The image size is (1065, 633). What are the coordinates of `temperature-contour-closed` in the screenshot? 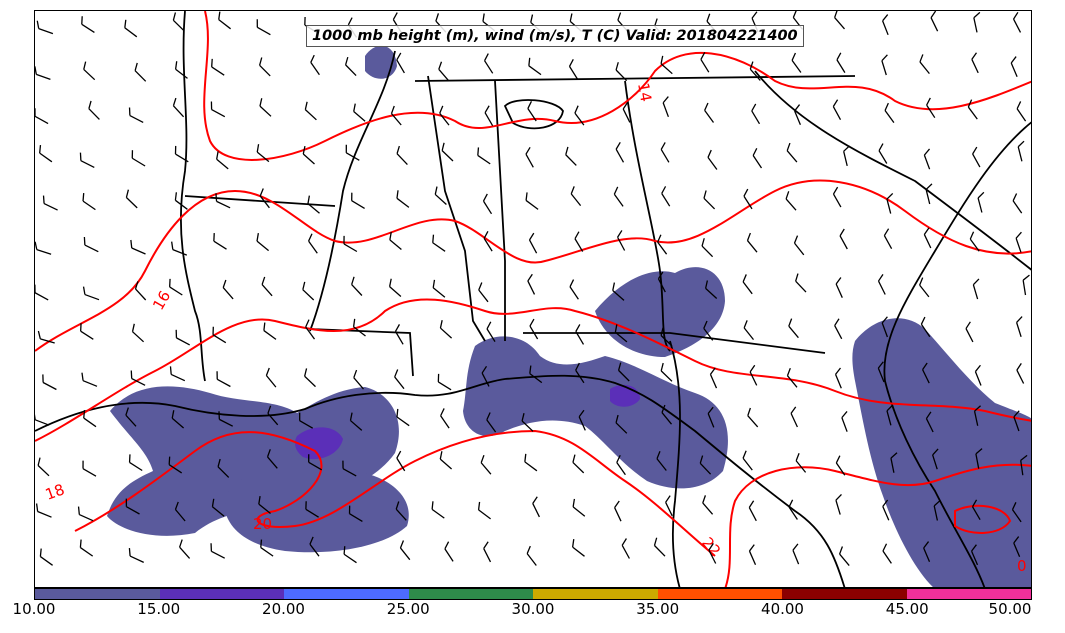 It's located at (983, 519).